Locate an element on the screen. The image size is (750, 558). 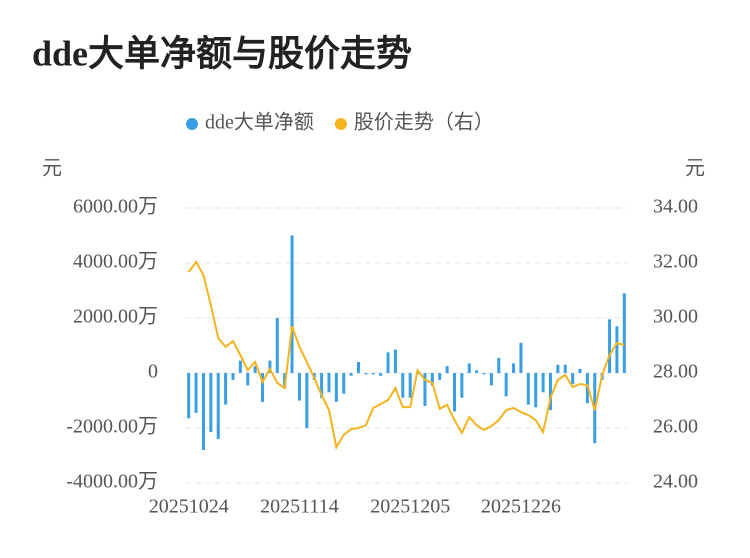
y2-axis-label: 元 is located at coordinates (695, 169).